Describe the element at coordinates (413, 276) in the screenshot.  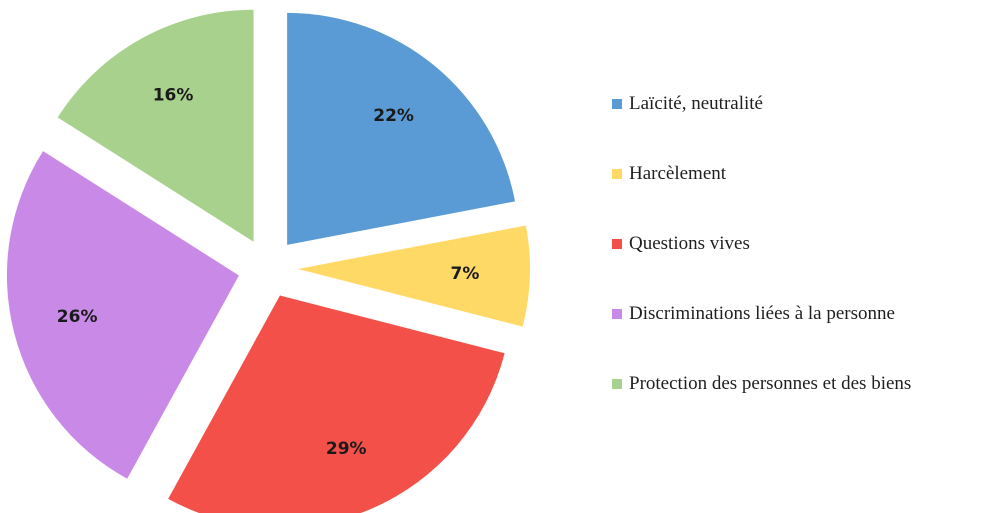
I see `pie-slice-harcelement` at that location.